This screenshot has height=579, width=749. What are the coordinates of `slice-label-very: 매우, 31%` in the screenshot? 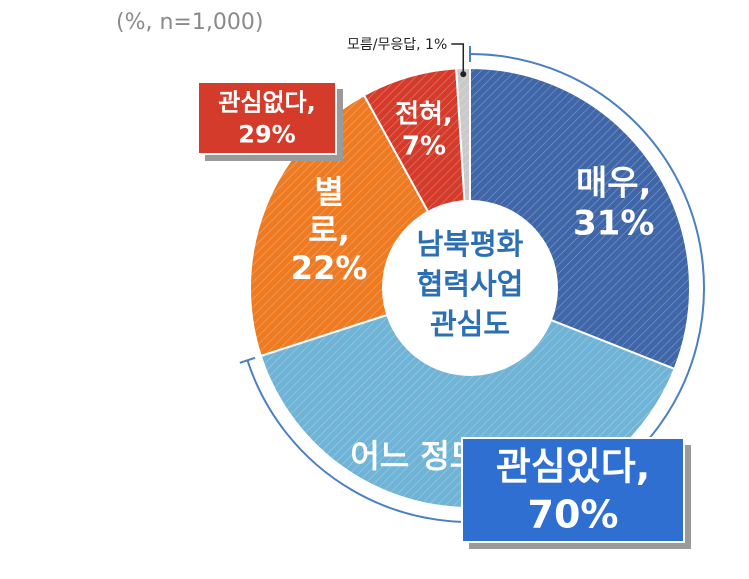 It's located at (613, 203).